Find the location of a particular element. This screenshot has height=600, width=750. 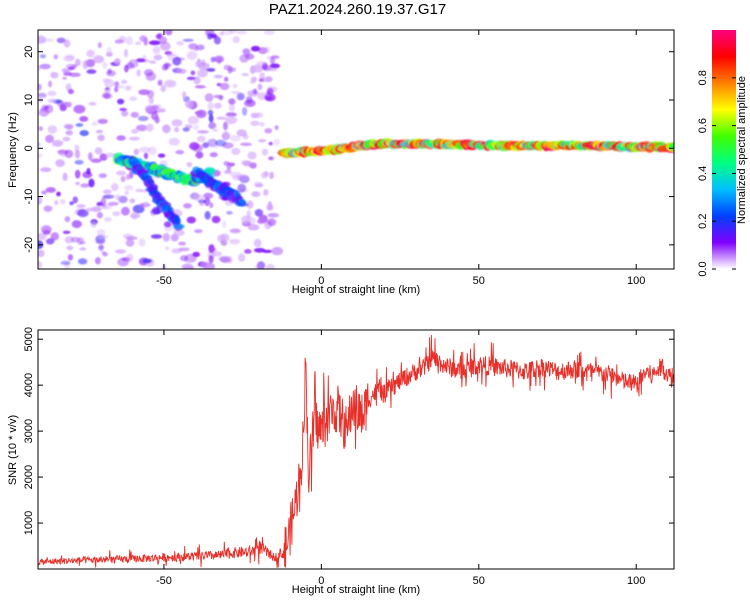

colorbar-gradient is located at coordinates (724, 149).